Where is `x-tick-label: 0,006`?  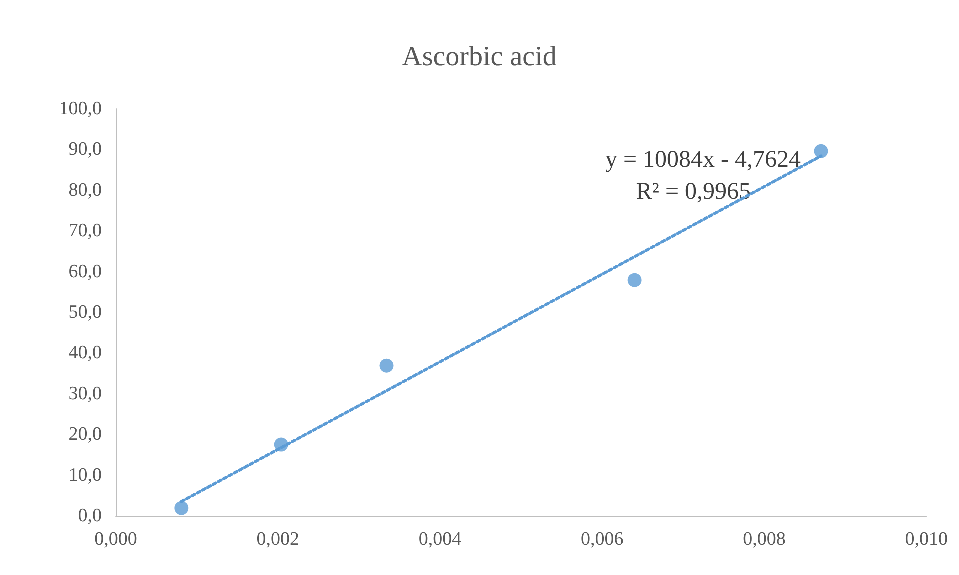 x-tick-label: 0,006 is located at coordinates (602, 539).